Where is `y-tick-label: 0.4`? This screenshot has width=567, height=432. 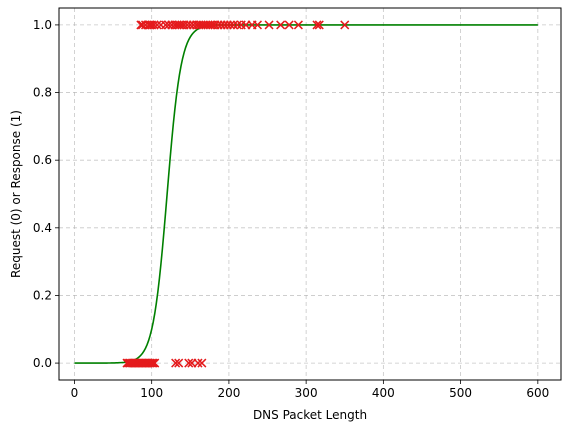
y-tick-label: 0.4 is located at coordinates (42, 228).